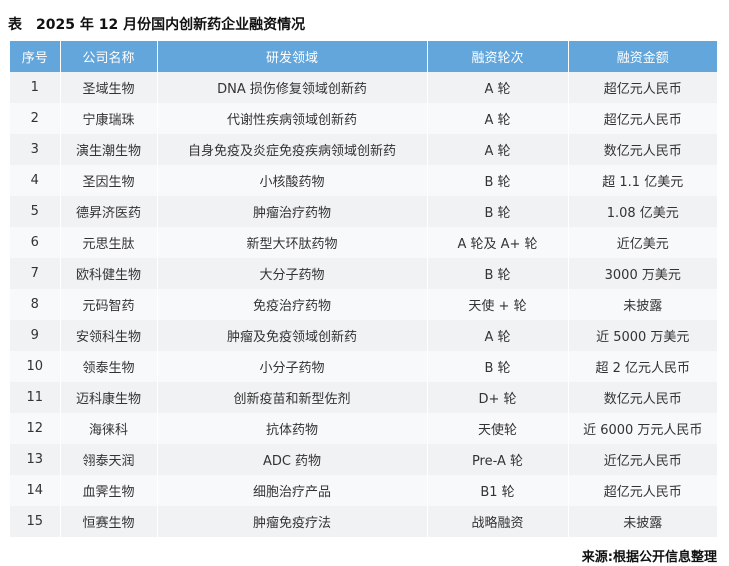 Image resolution: width=729 pixels, height=566 pixels. Describe the element at coordinates (642, 211) in the screenshot. I see `cell-col-amount: 1.08 亿美元` at that location.